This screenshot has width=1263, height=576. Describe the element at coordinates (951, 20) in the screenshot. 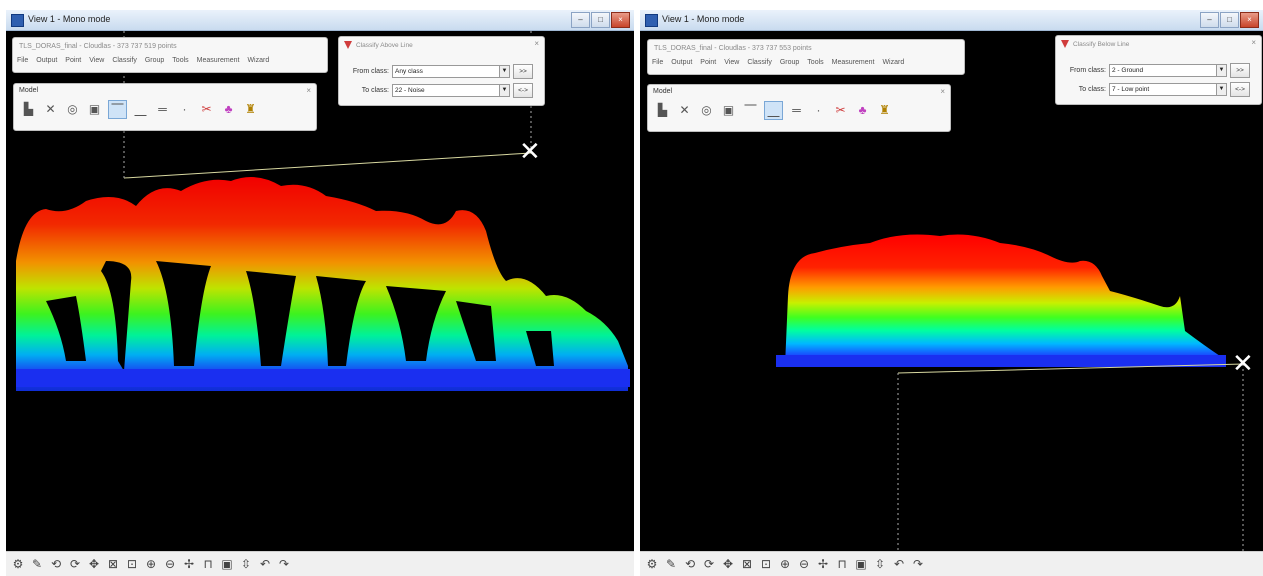

I see `right-view-titlebar: View 1 - Mono mode – □ ×` at that location.